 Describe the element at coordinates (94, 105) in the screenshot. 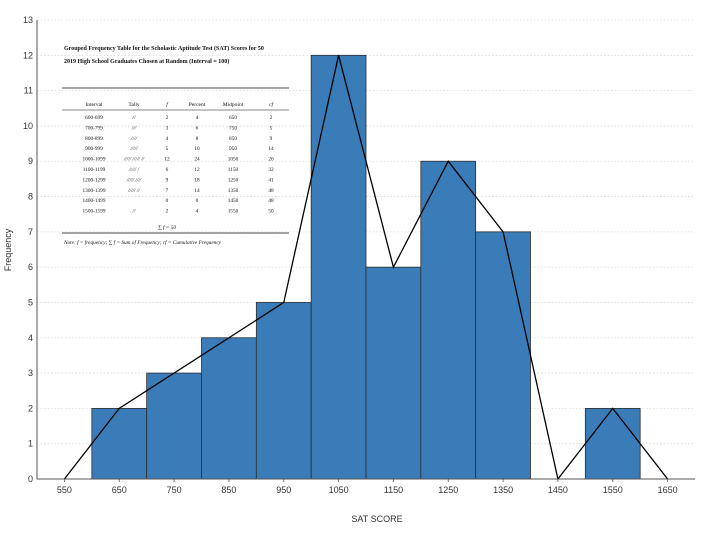

I see `table-header-cell: Interval` at that location.